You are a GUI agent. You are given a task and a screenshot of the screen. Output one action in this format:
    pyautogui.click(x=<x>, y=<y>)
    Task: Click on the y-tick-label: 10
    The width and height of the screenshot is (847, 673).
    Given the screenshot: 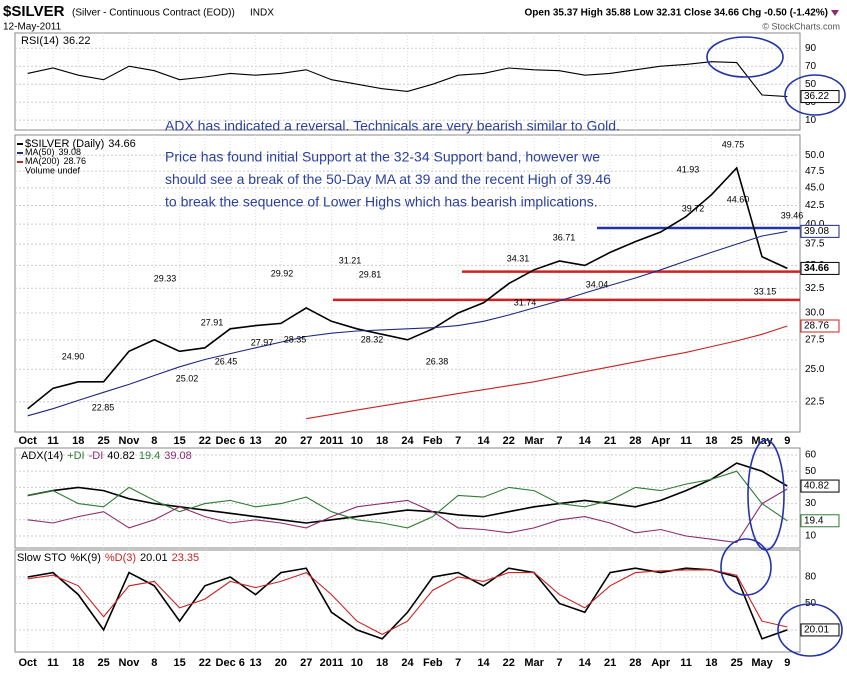 What is the action you would take?
    pyautogui.click(x=811, y=536)
    